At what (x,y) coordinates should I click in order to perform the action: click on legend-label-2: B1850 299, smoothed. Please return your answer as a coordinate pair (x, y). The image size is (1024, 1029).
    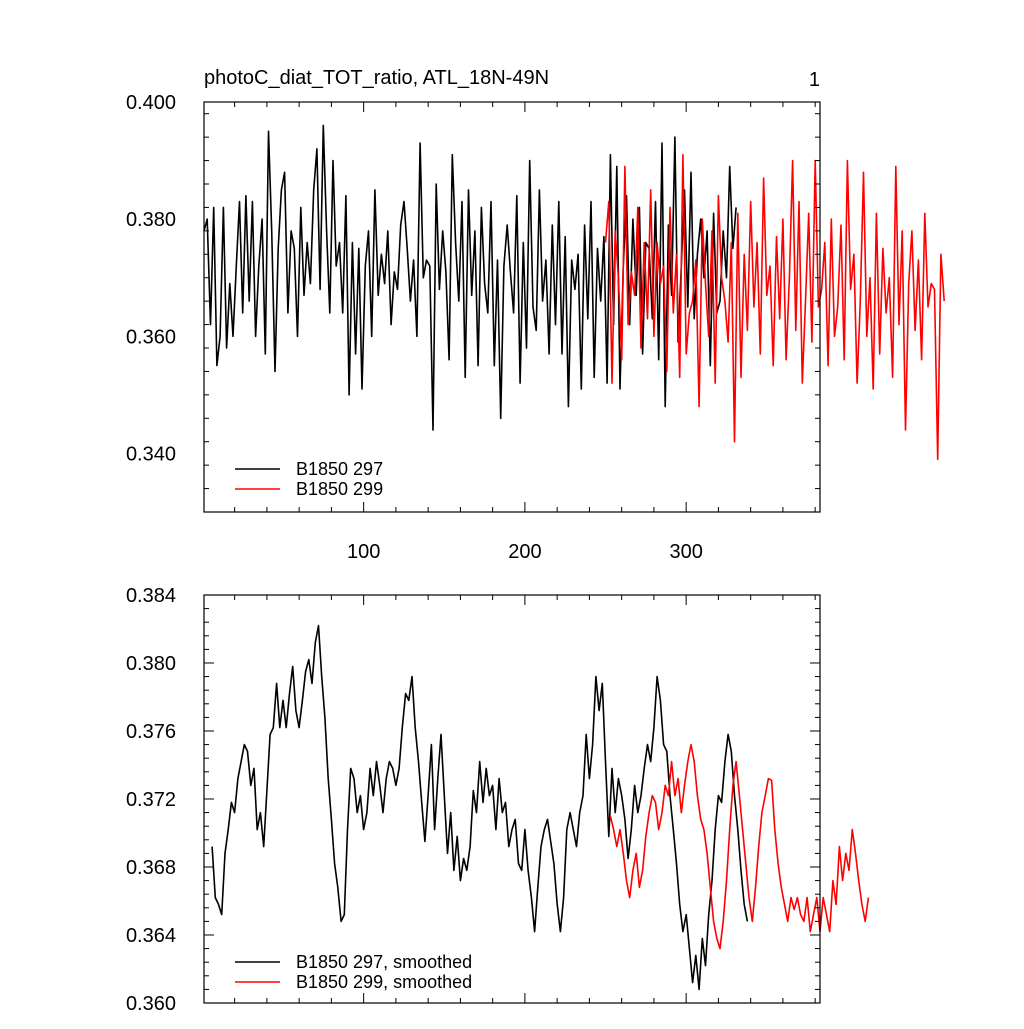
    Looking at the image, I should click on (384, 982).